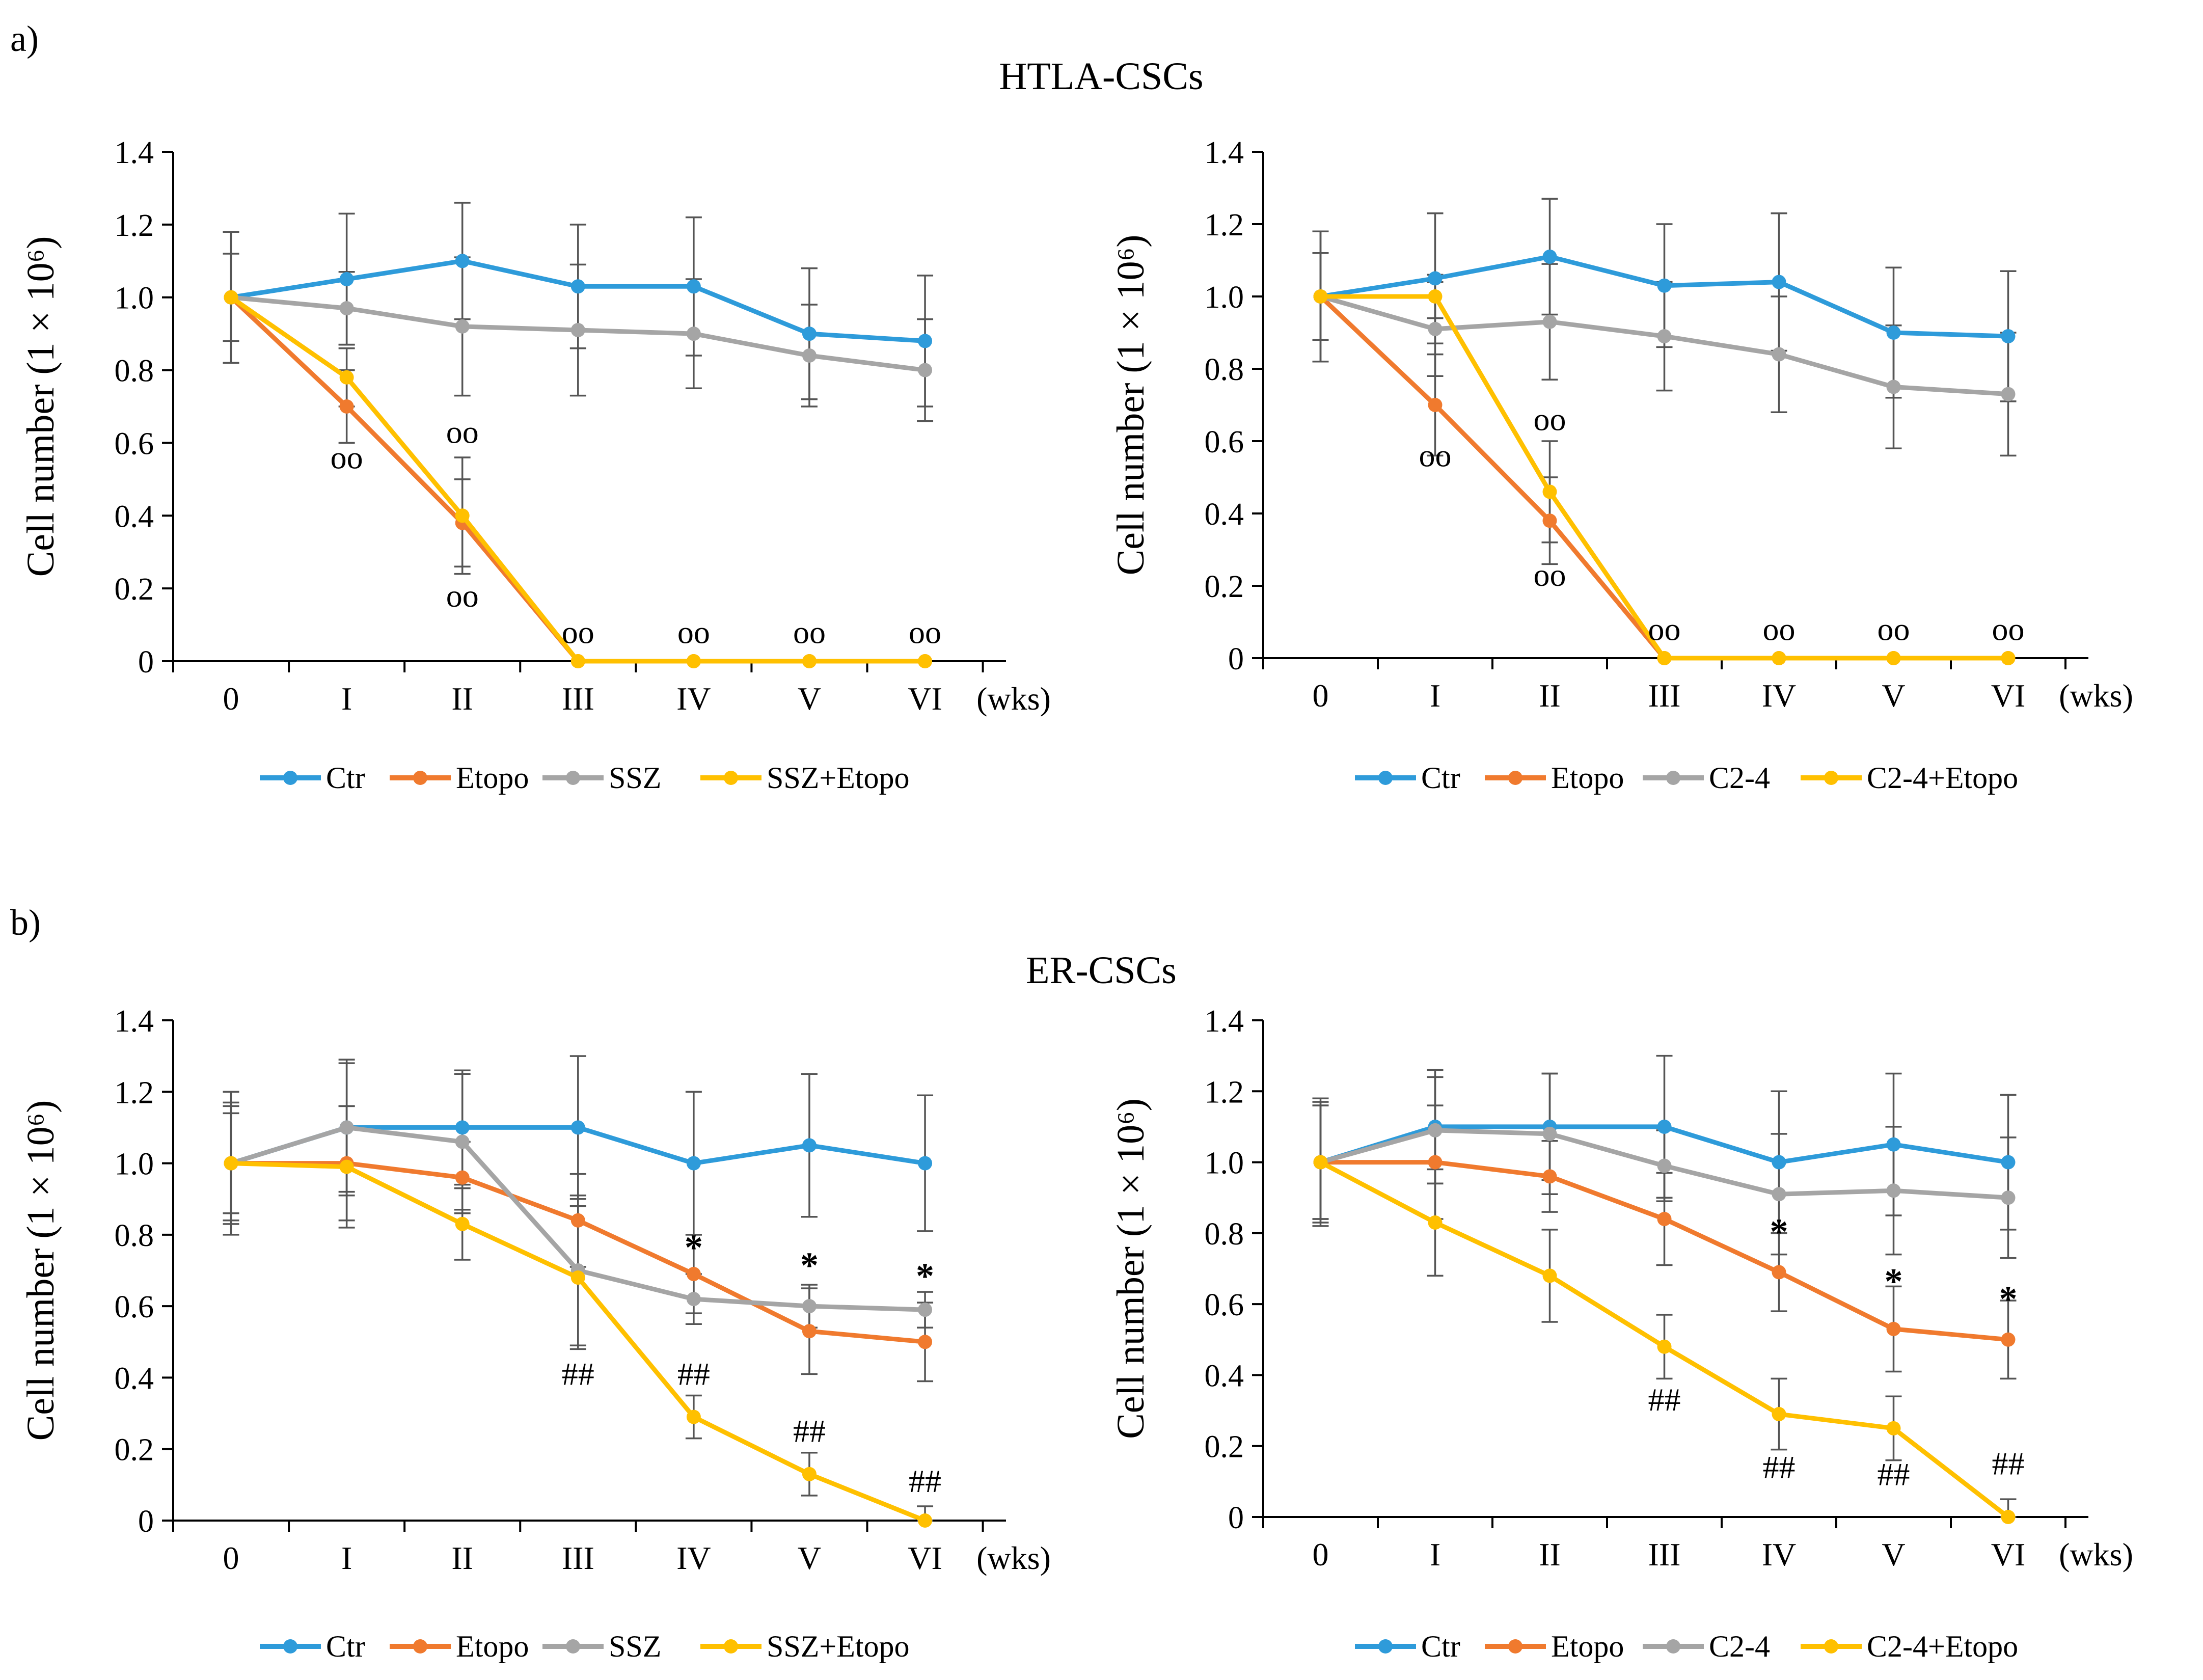 The width and height of the screenshot is (2203, 1680). Describe the element at coordinates (1779, 1554) in the screenshot. I see `x-tick-label: IV` at that location.